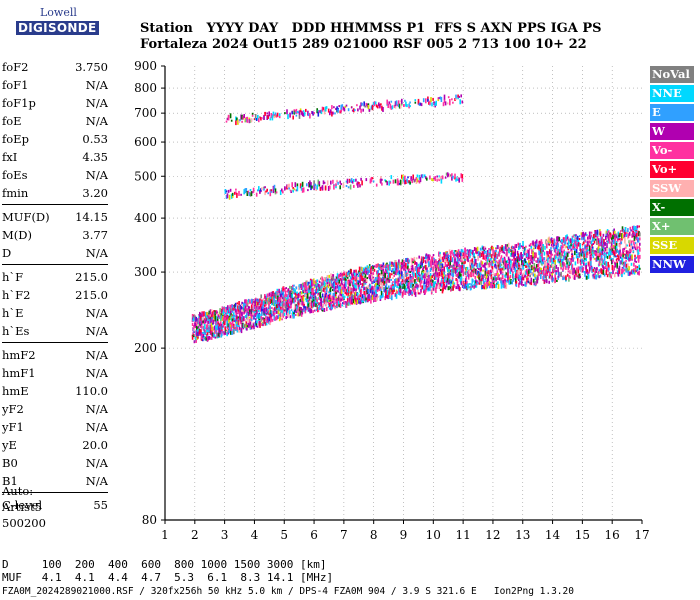 This screenshot has height=600, width=700. What do you see at coordinates (96, 175) in the screenshot?
I see `parameter-value: N/A` at bounding box center [96, 175].